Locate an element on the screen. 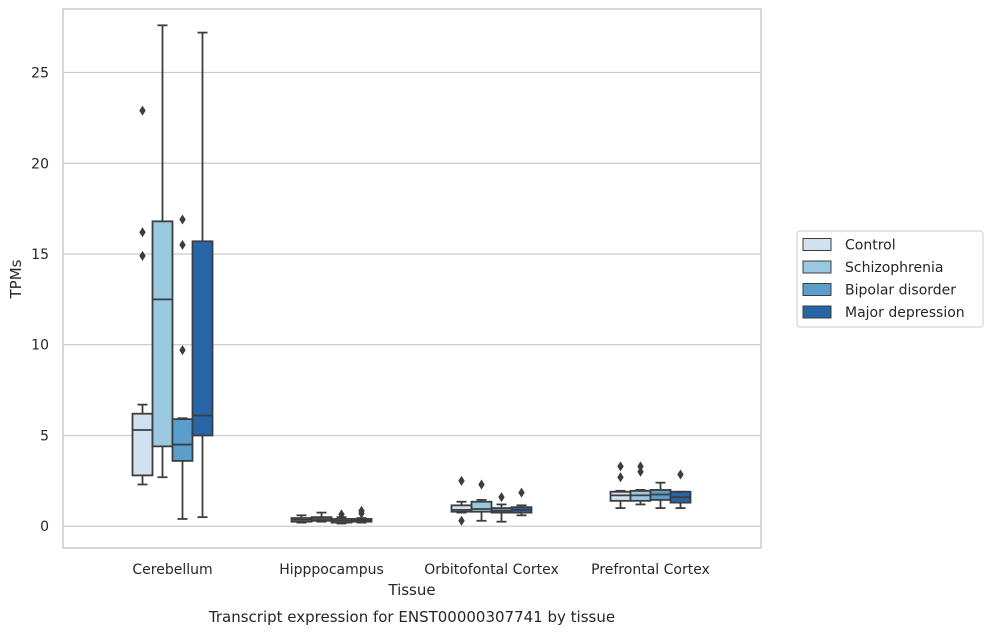 The image size is (993, 634). y-tick-label-15: 15 is located at coordinates (40, 255).